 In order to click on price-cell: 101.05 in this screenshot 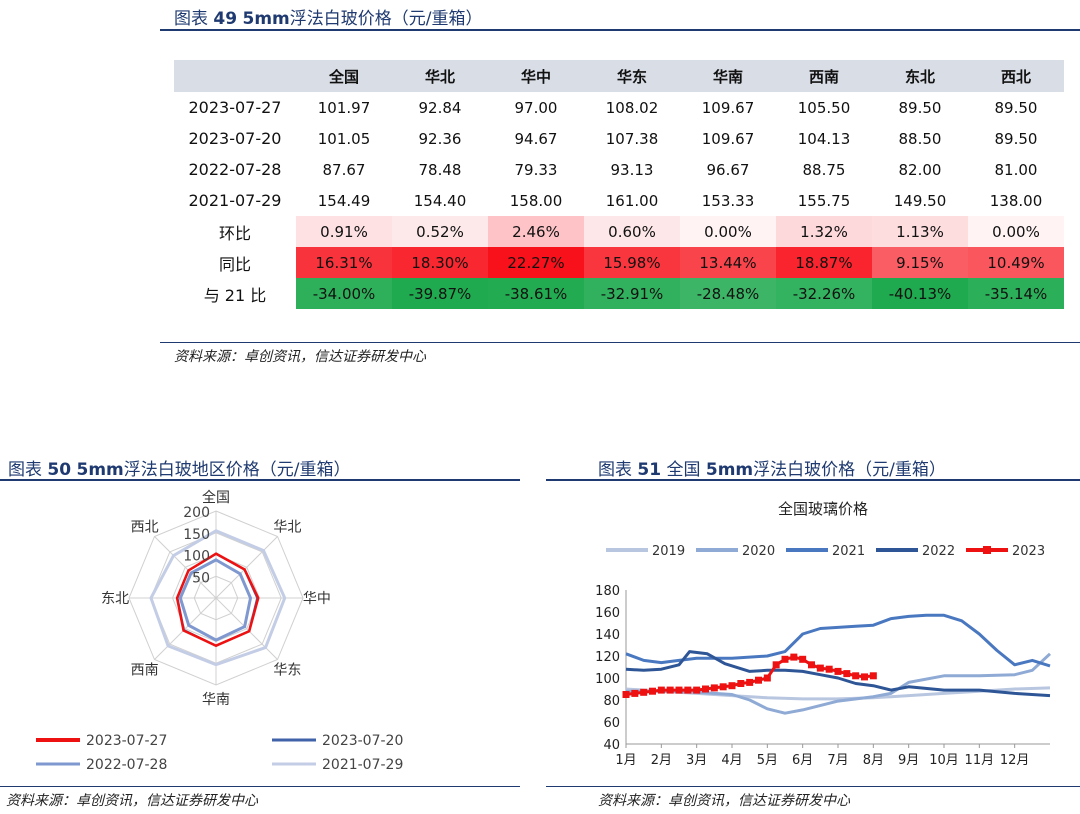, I will do `click(344, 138)`.